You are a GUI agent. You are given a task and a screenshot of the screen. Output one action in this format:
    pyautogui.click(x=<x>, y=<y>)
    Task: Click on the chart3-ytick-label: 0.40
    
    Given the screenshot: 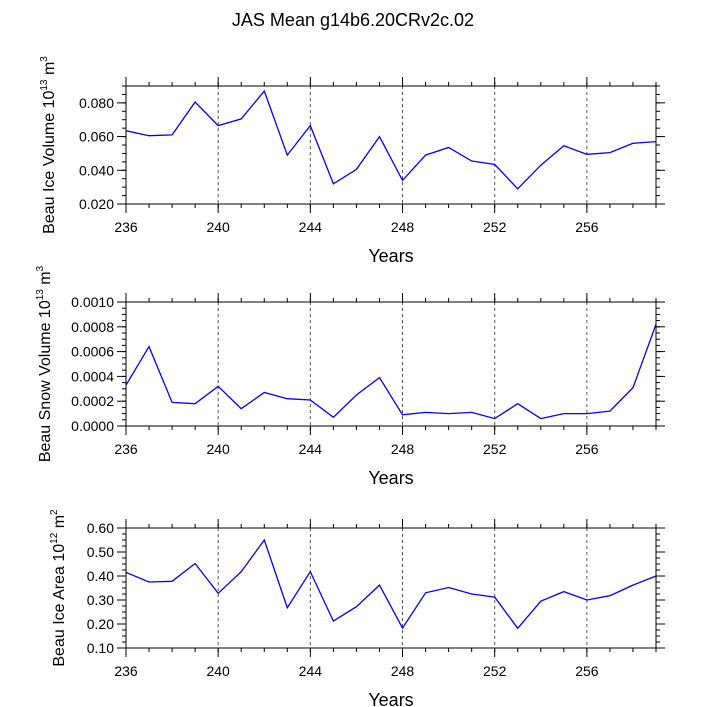 What is the action you would take?
    pyautogui.click(x=100, y=576)
    